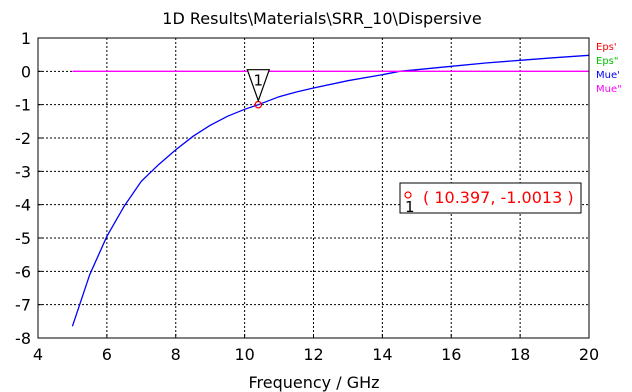 Image resolution: width=632 pixels, height=392 pixels. What do you see at coordinates (23, 105) in the screenshot?
I see `y-tick-label: -1` at bounding box center [23, 105].